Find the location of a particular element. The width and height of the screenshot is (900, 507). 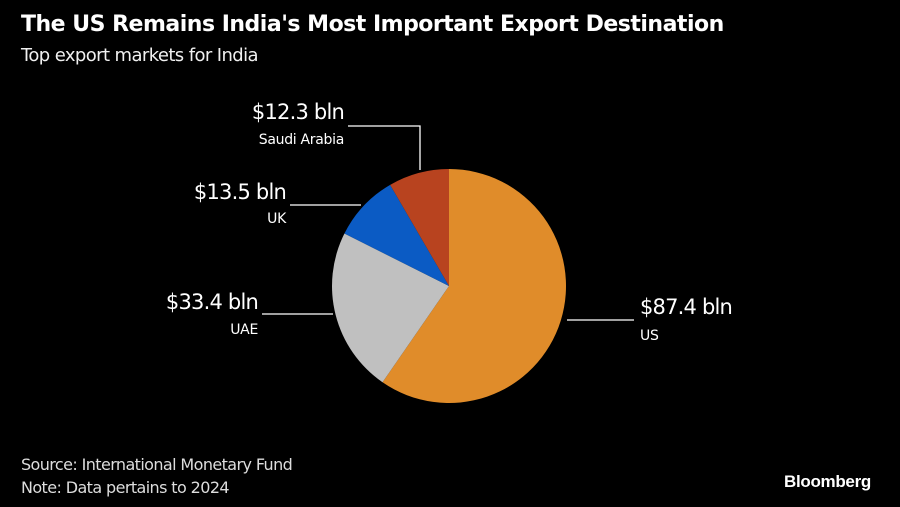

source-note: Source: International Monetary Fund is located at coordinates (157, 464).